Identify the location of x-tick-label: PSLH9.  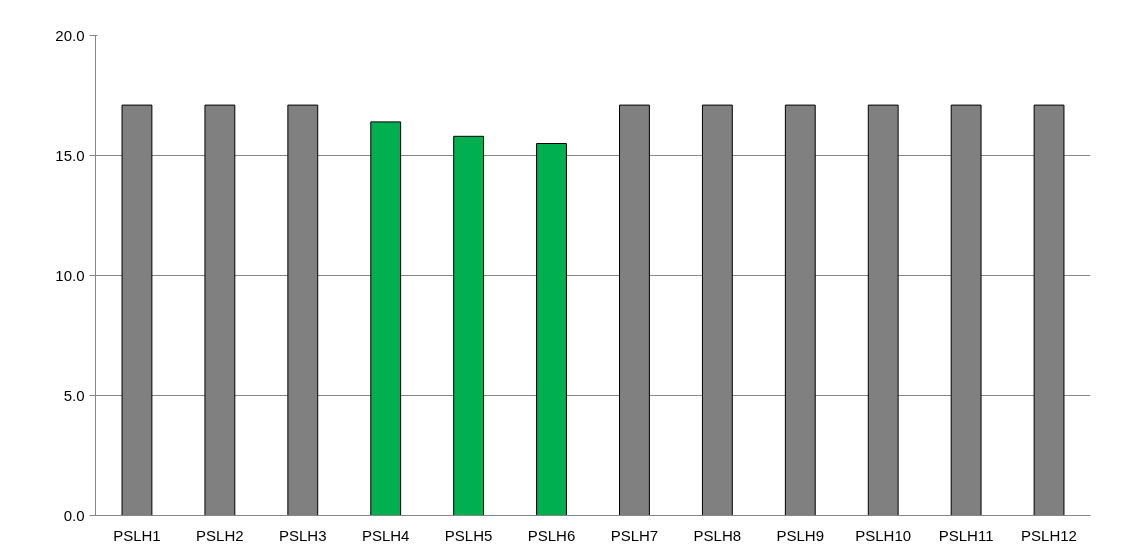
(800, 535).